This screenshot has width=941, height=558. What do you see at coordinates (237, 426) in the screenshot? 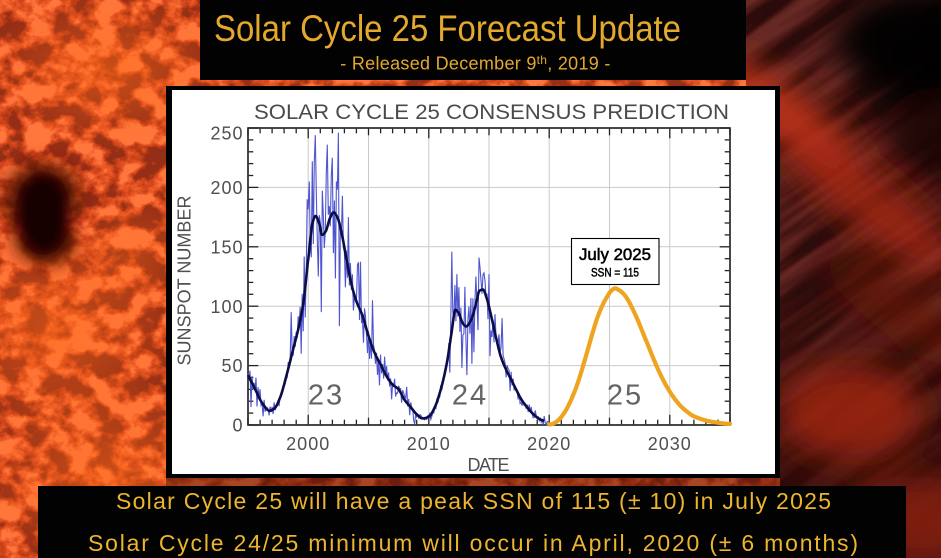
I see `svg-text: 0` at bounding box center [237, 426].